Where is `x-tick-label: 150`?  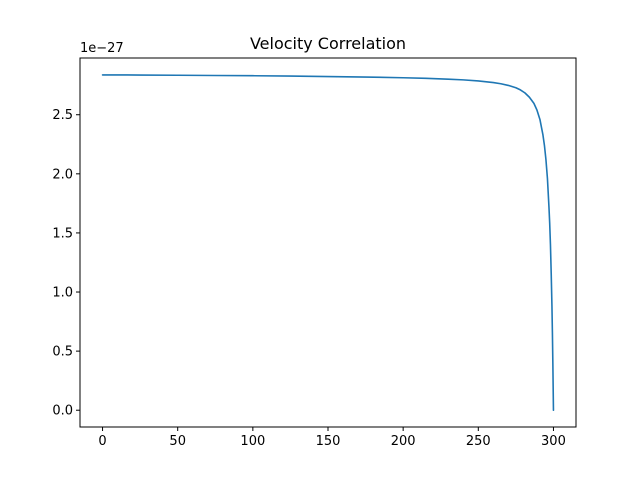 x-tick-label: 150 is located at coordinates (328, 441).